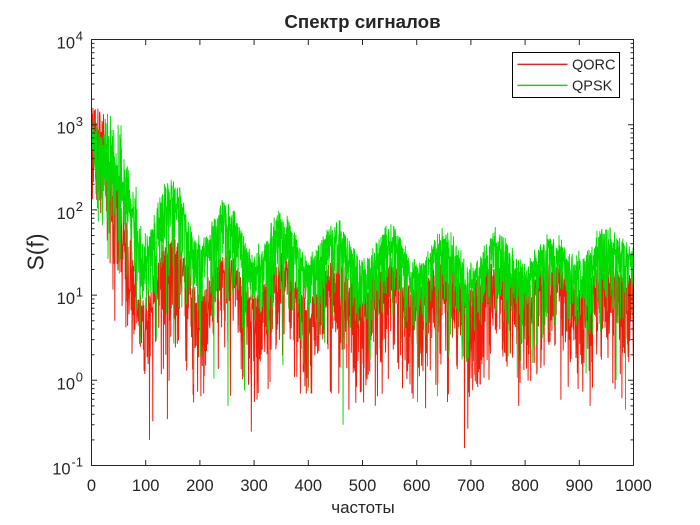  What do you see at coordinates (363, 486) in the screenshot?
I see `svg-text: 500` at bounding box center [363, 486].